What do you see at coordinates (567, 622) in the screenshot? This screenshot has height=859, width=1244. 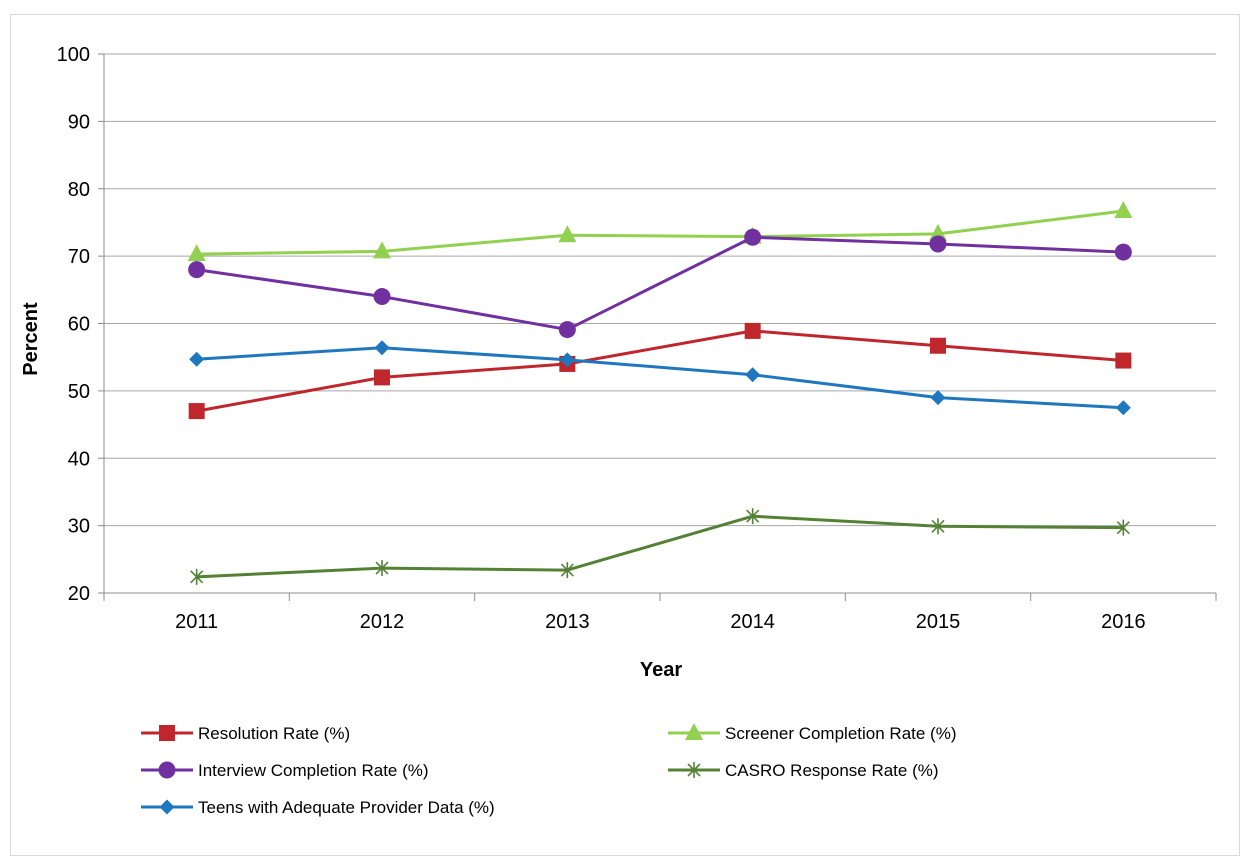 I see `x-tick-label: 2013` at bounding box center [567, 622].